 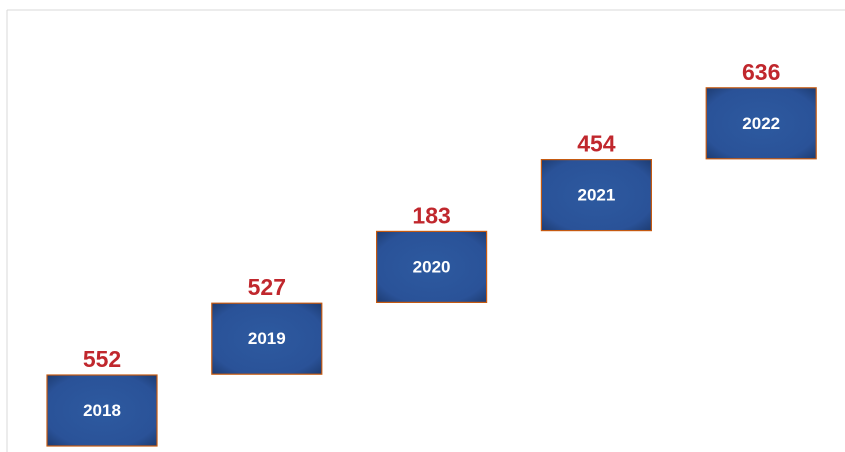 I want to click on step-year: 2018, so click(x=102, y=410).